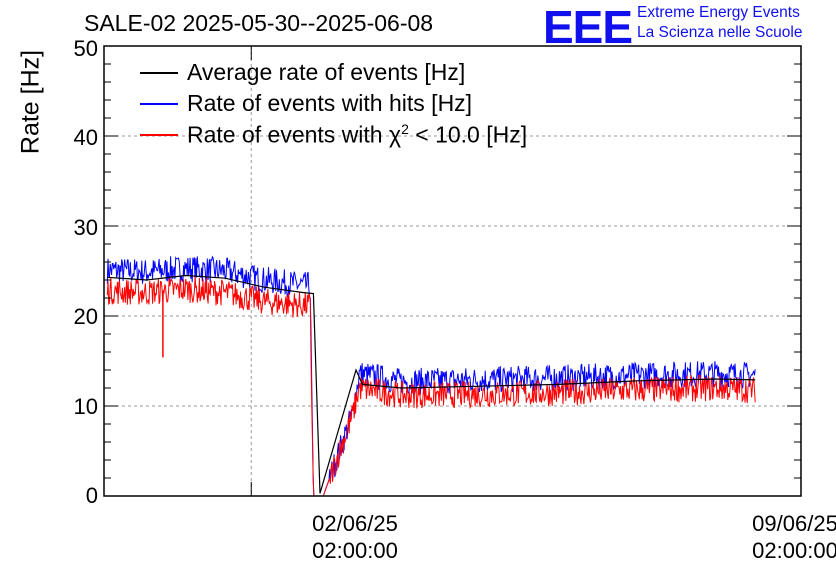 The width and height of the screenshot is (836, 572). What do you see at coordinates (91, 495) in the screenshot?
I see `y-tick-label-0: 0` at bounding box center [91, 495].